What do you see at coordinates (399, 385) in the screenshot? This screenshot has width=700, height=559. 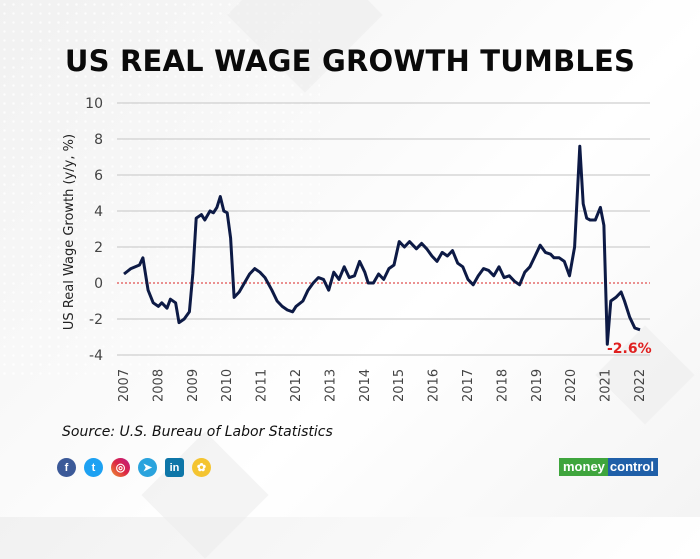 I see `svg-text: 2015` at bounding box center [399, 385].